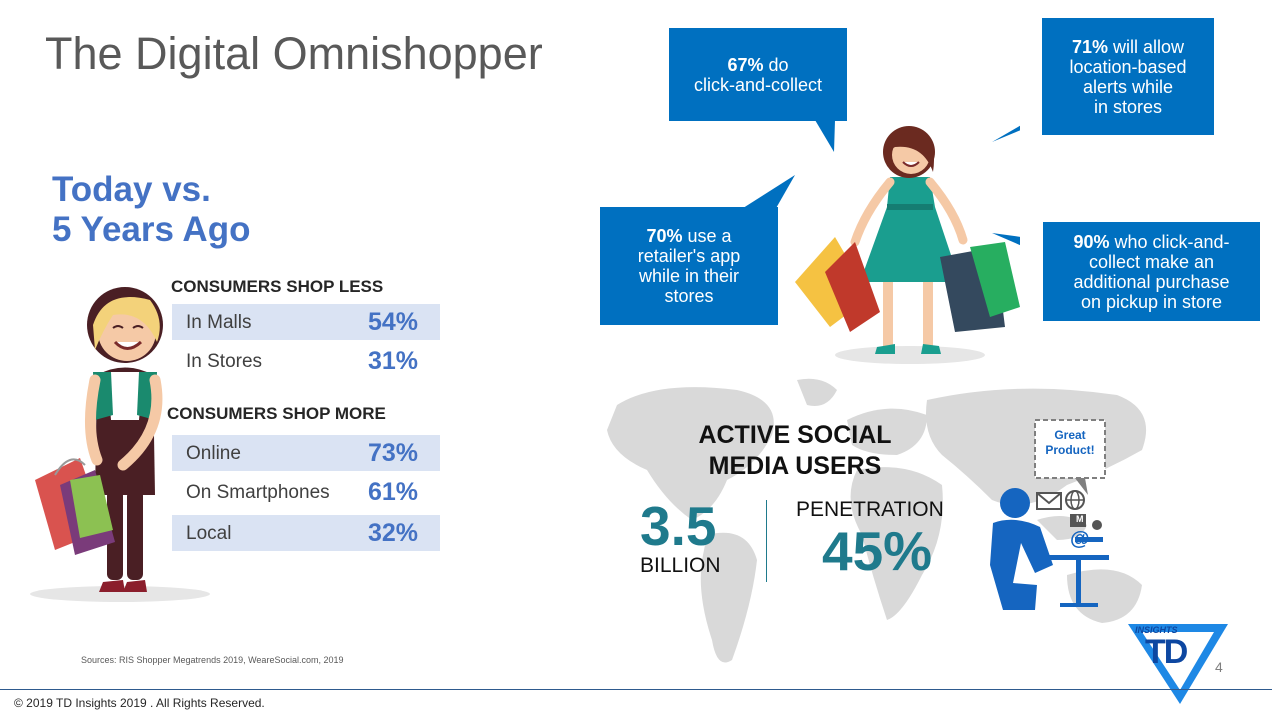 The height and width of the screenshot is (714, 1272). What do you see at coordinates (392, 361) in the screenshot?
I see `row-value: 31%` at bounding box center [392, 361].